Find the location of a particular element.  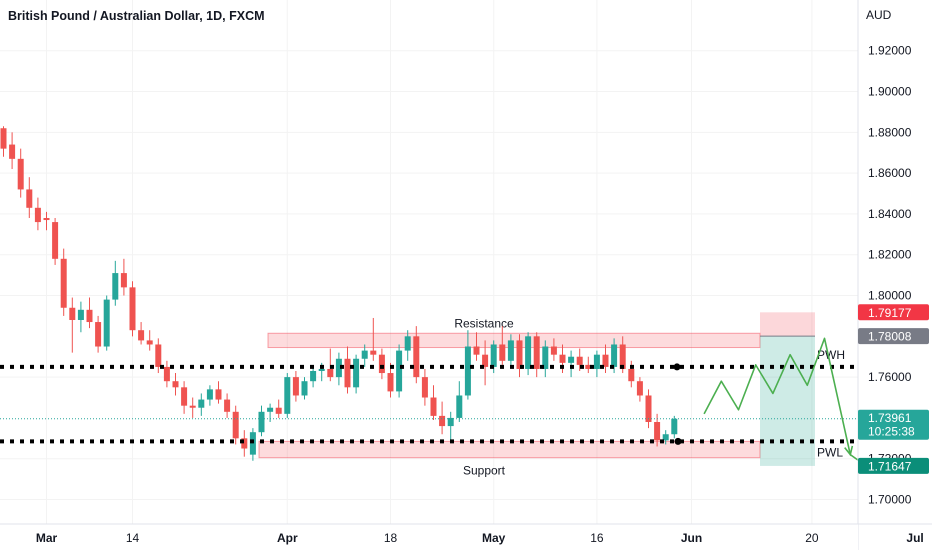

x-tick-label: 20 is located at coordinates (812, 538).